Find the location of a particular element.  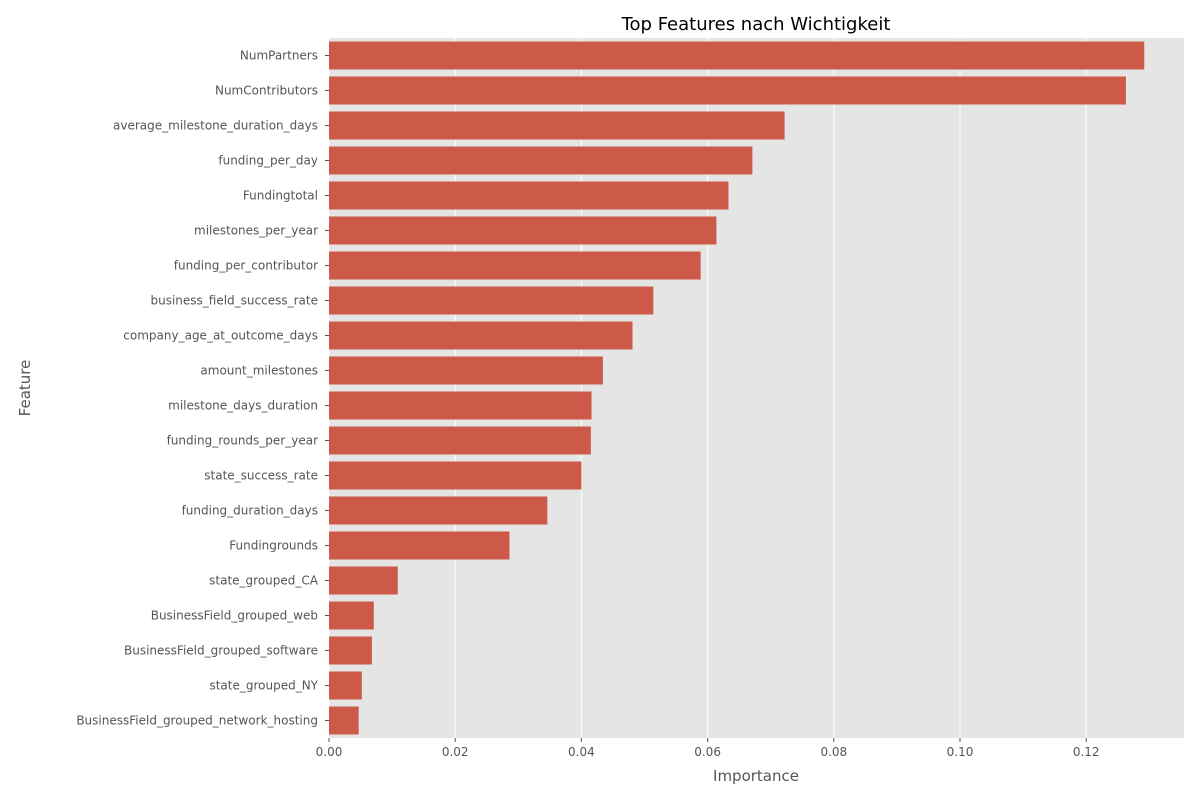

x-tick-label: 0.12 is located at coordinates (1086, 752).